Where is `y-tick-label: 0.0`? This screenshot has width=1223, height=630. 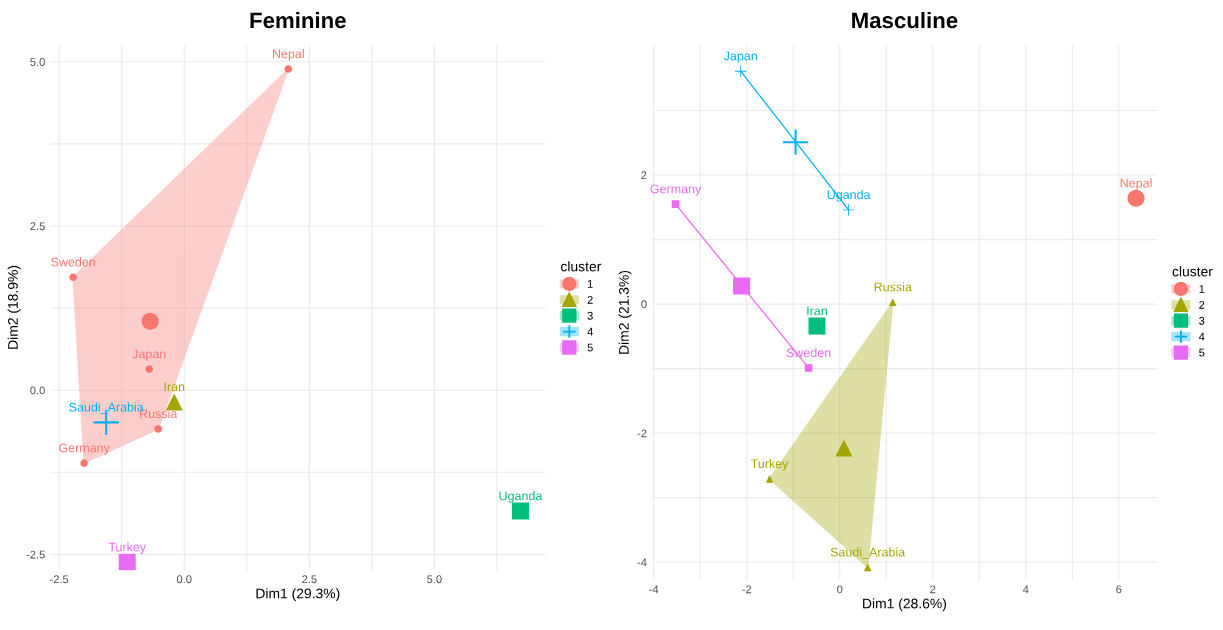
y-tick-label: 0.0 is located at coordinates (37, 390).